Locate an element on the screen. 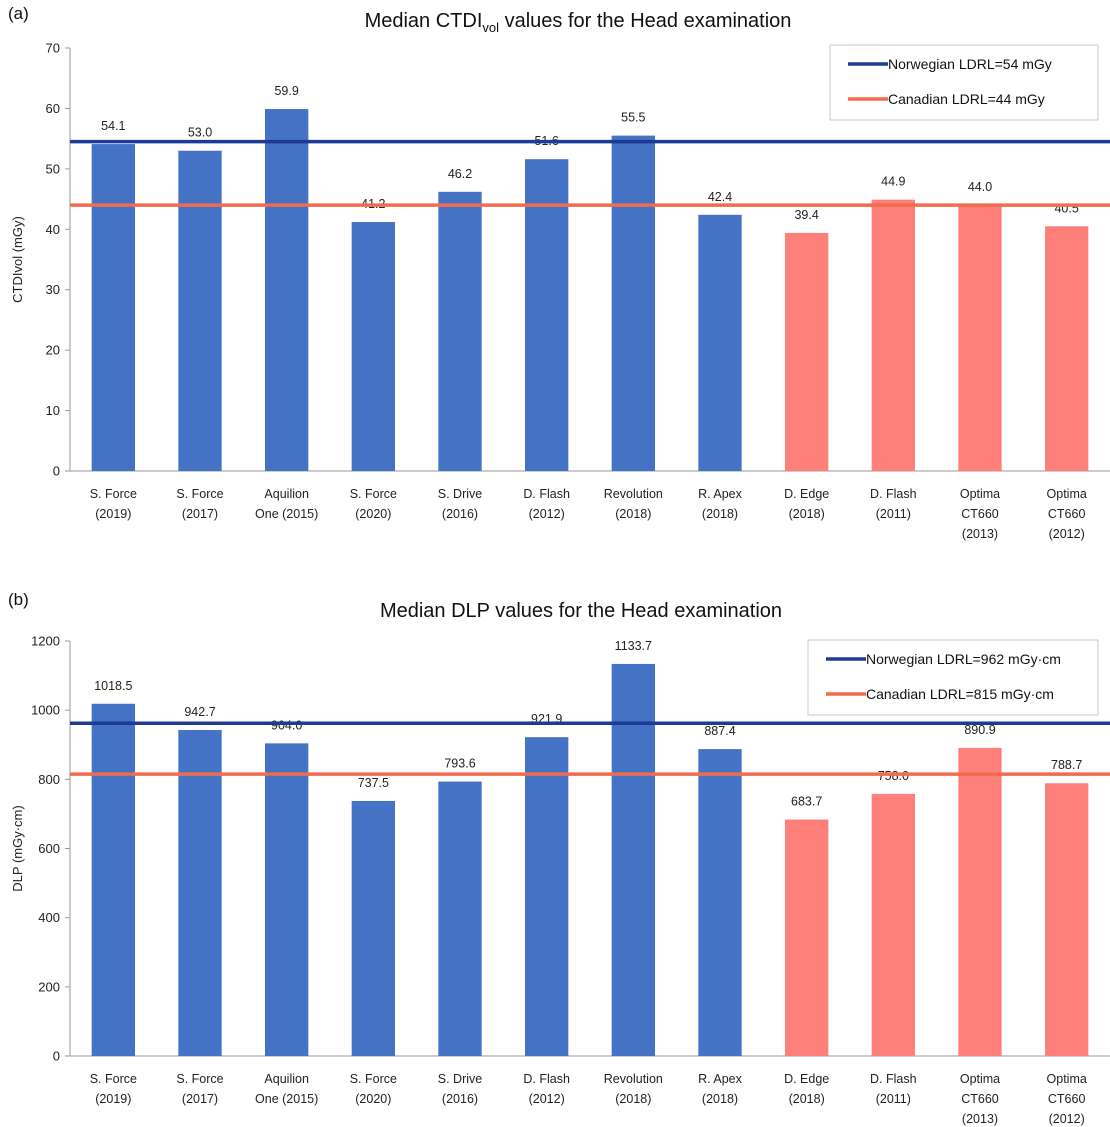 Image resolution: width=1110 pixels, height=1127 pixels. chart0-bar-value-label: 44.0 is located at coordinates (980, 187).